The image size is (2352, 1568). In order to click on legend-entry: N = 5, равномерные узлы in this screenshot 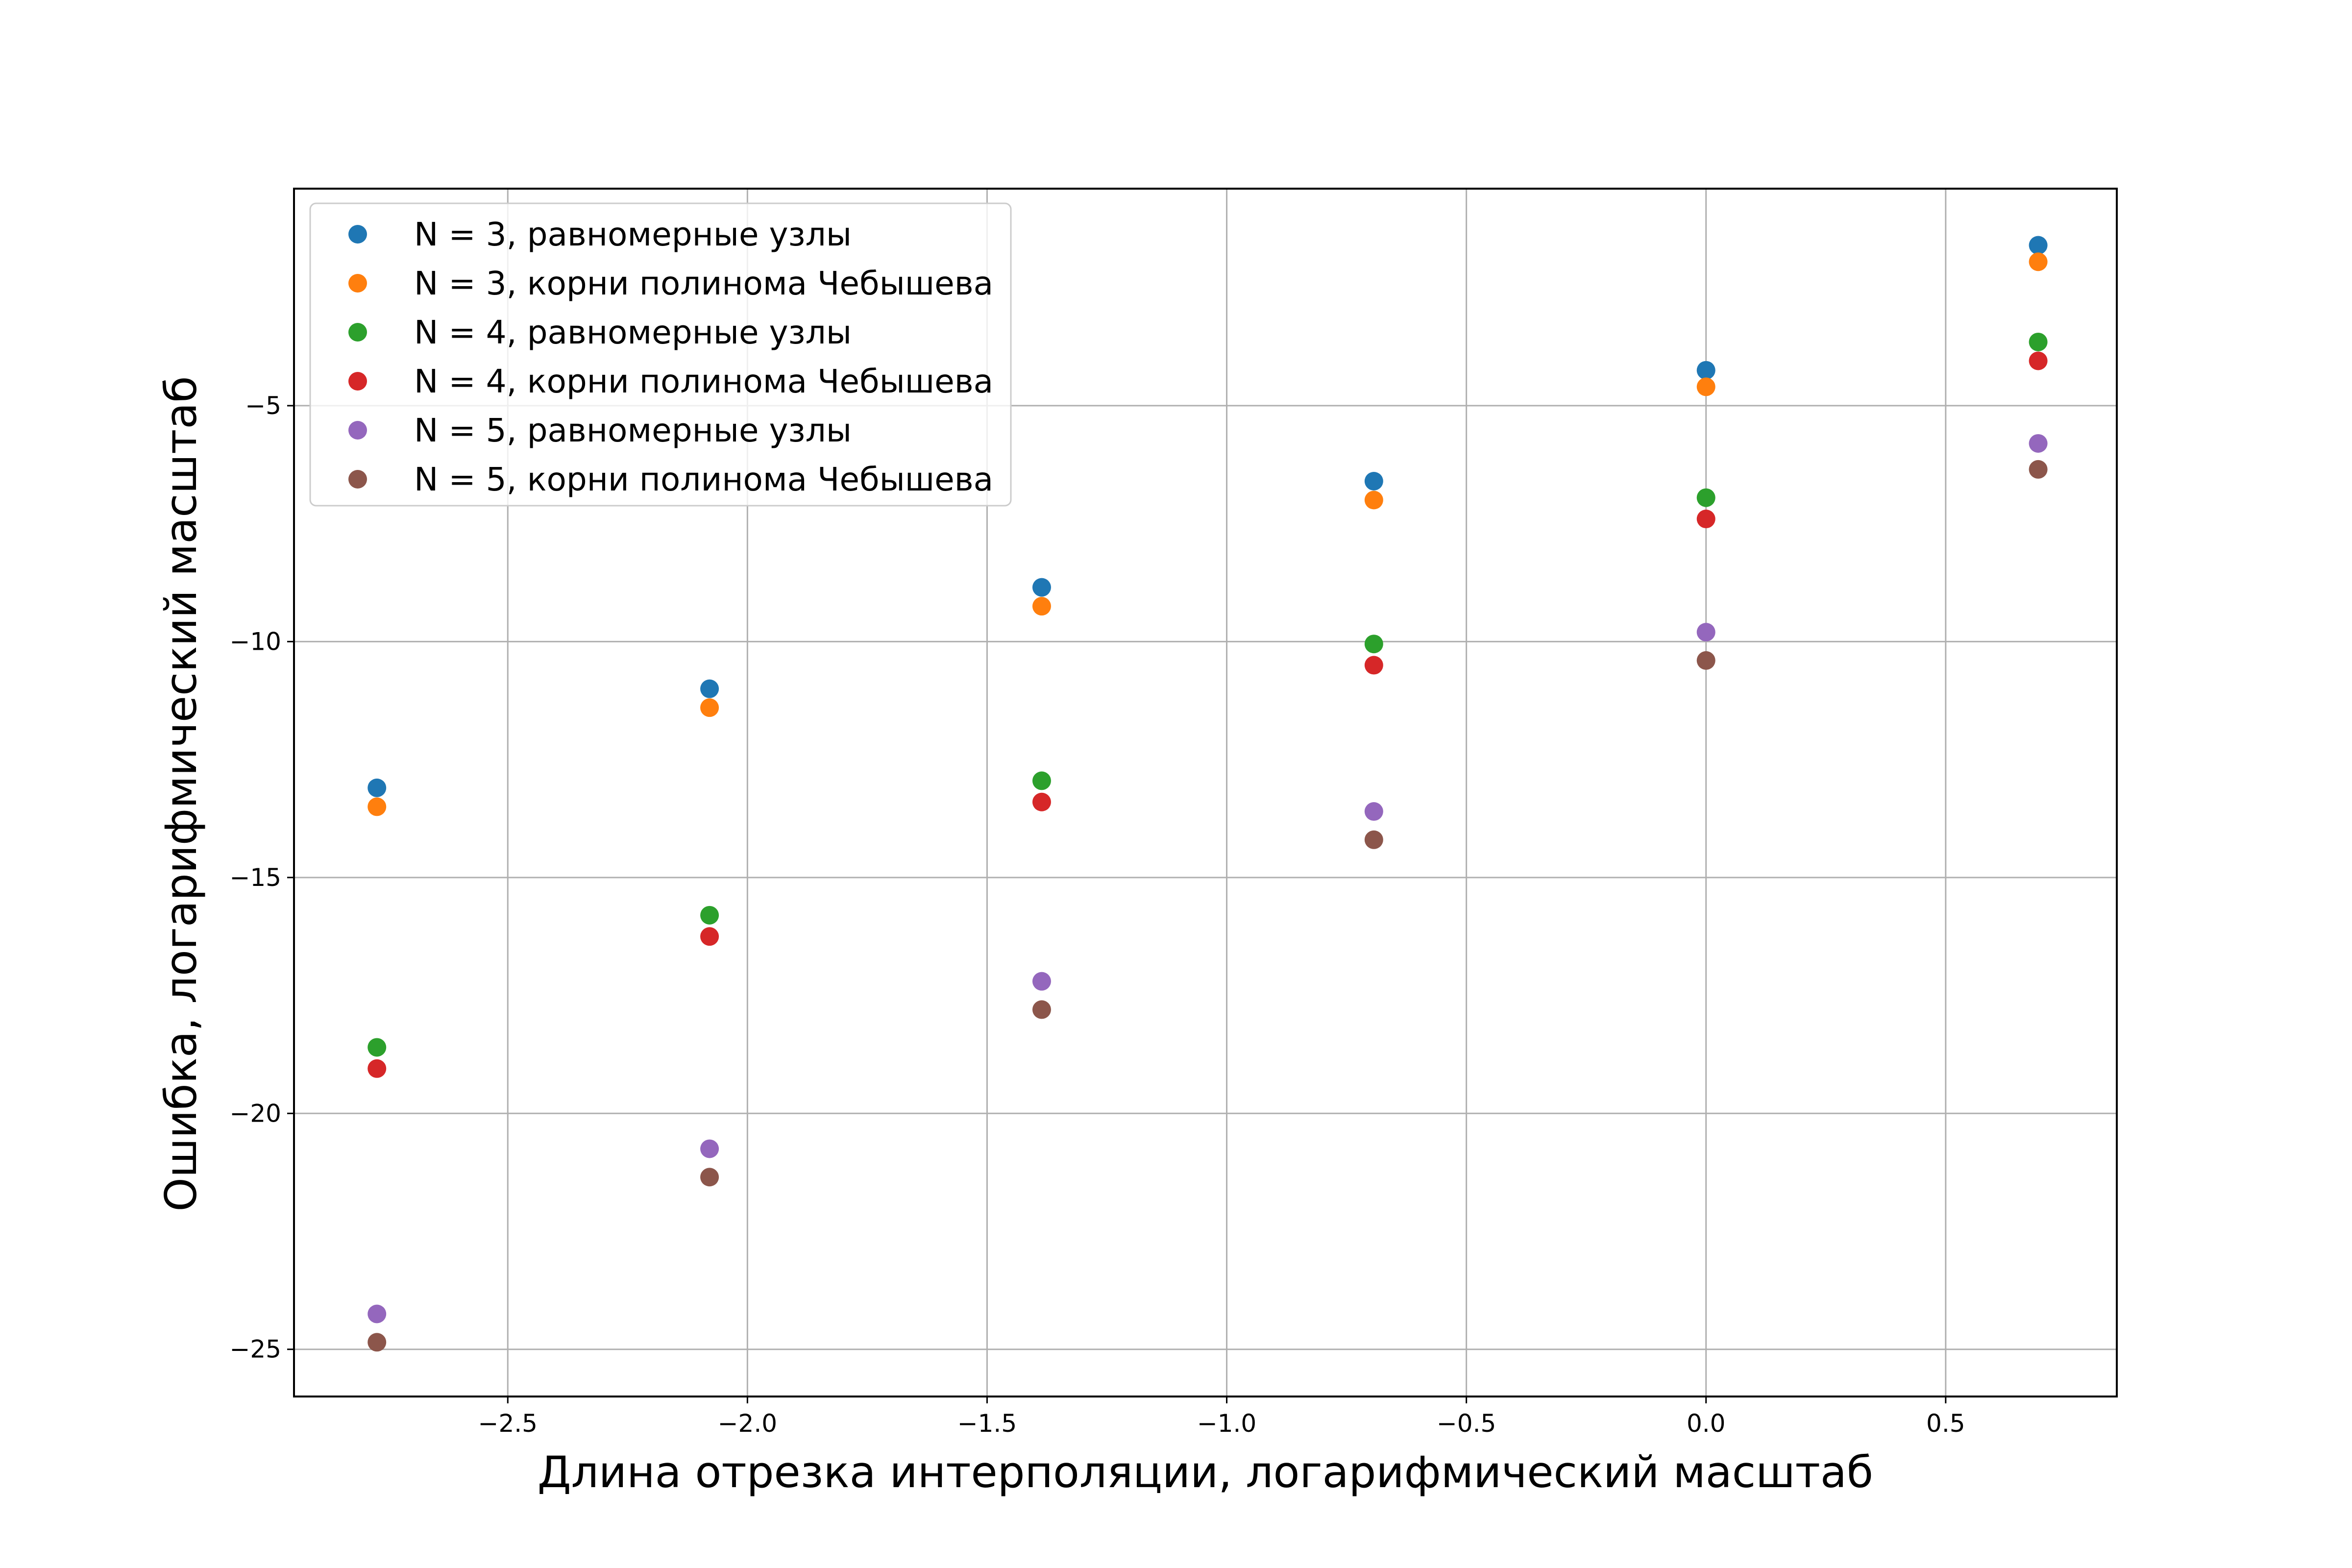, I will do `click(633, 430)`.